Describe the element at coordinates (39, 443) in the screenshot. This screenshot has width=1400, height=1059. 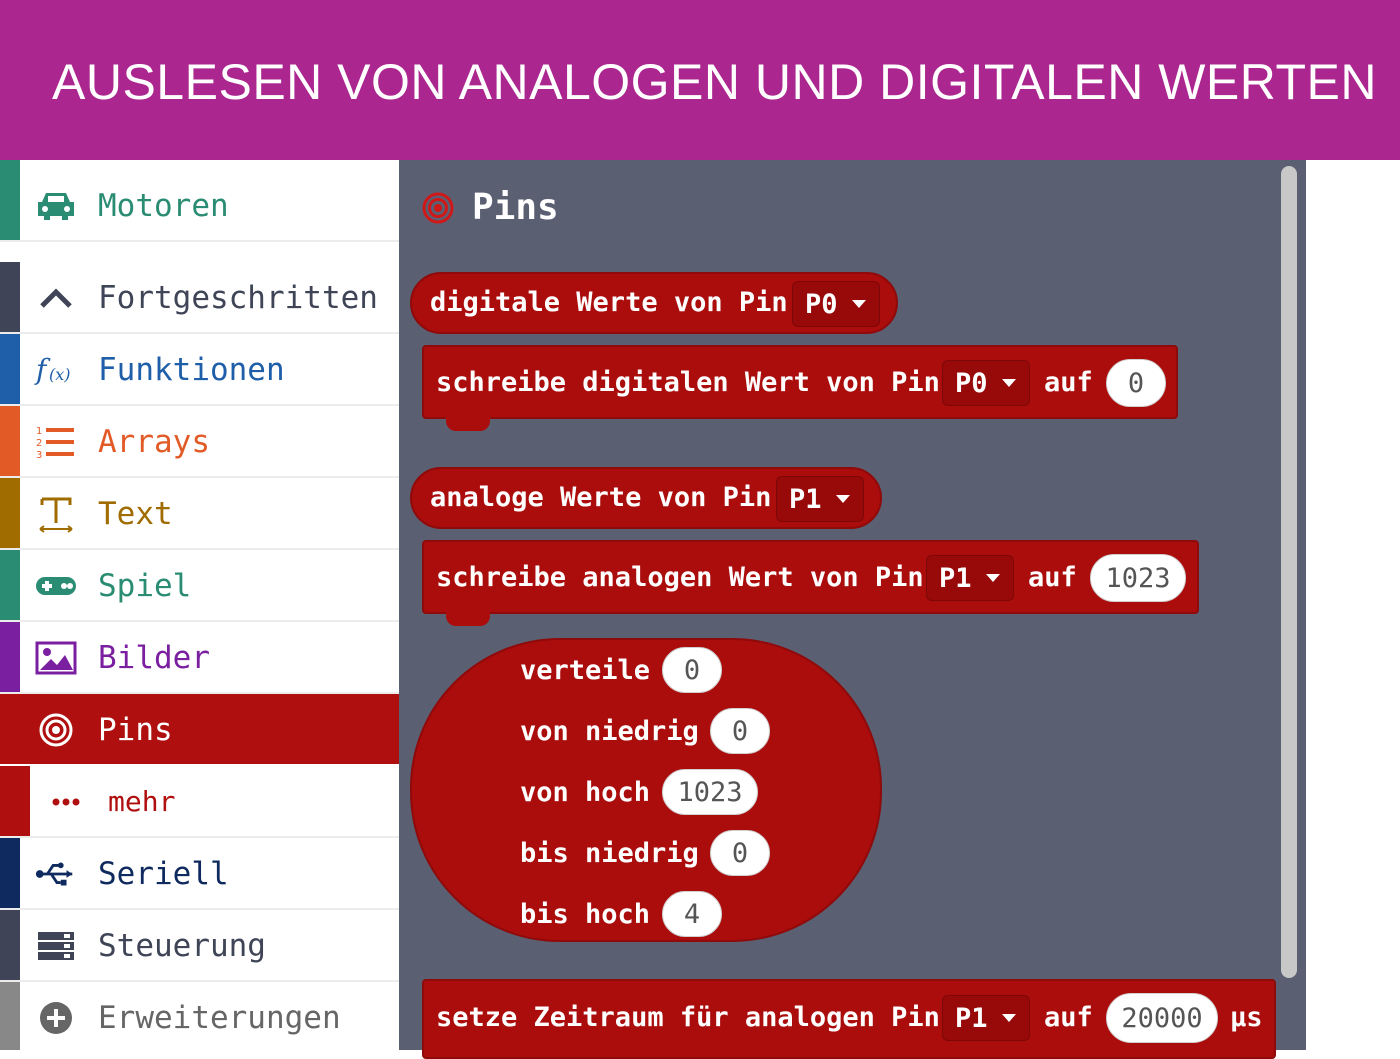
I see `svg-text: 2` at that location.